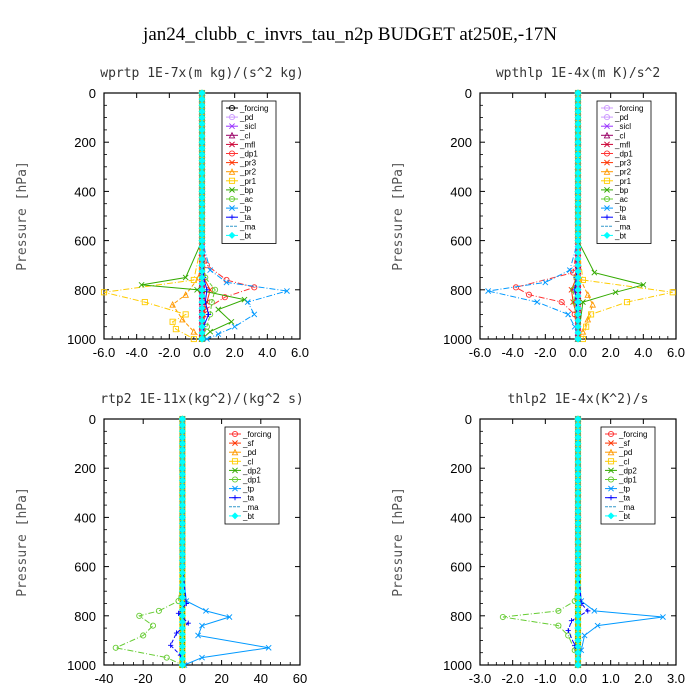 The width and height of the screenshot is (700, 700). I want to click on legend-label: _sicl, so click(247, 126).